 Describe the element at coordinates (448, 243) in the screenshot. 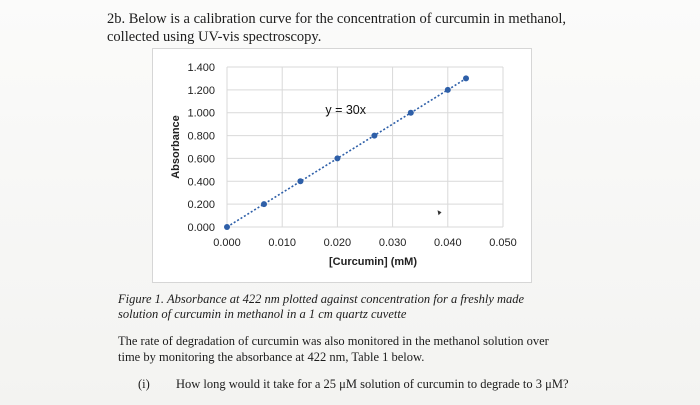

I see `x-tick-label: 0.040` at that location.